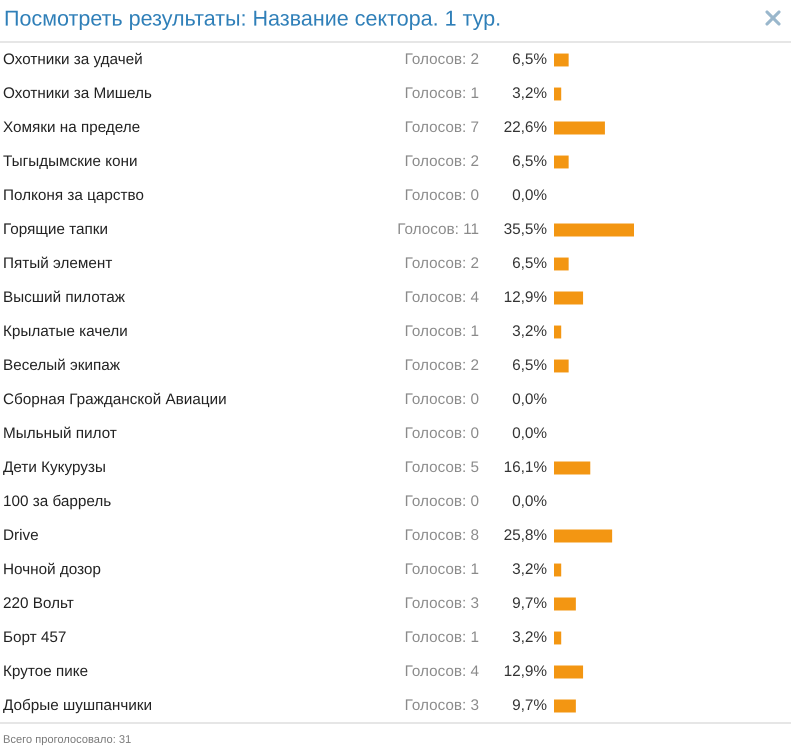  What do you see at coordinates (253, 20) in the screenshot?
I see `text: Посмотреть результаты: Название сектора. 1 тур.` at bounding box center [253, 20].